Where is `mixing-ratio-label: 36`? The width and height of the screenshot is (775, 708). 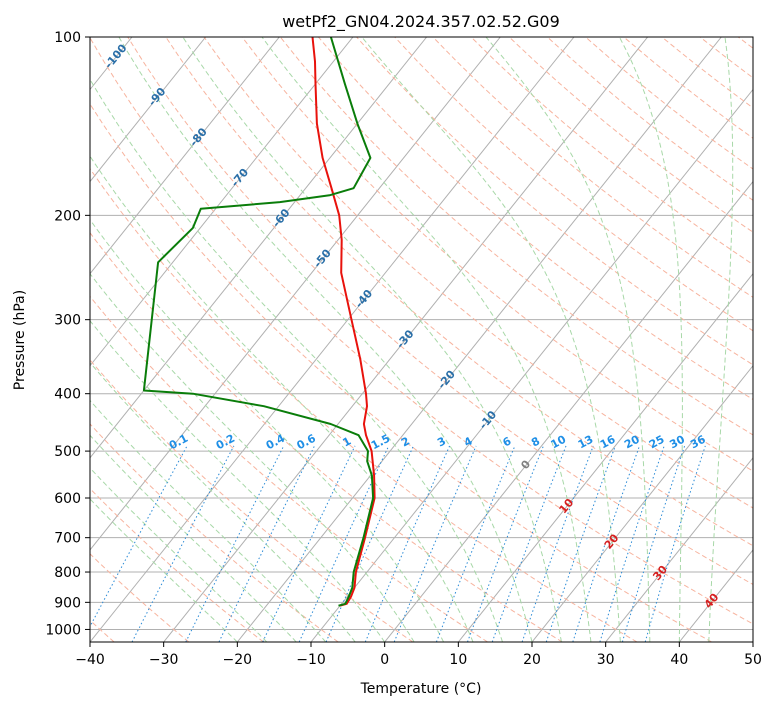
mixing-ratio-label: 36 is located at coordinates (698, 442).